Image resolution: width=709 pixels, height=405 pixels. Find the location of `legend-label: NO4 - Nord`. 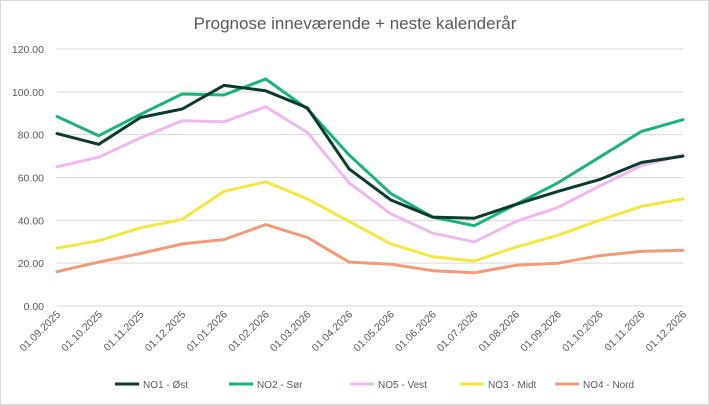

legend-label: NO4 - Nord is located at coordinates (608, 385).